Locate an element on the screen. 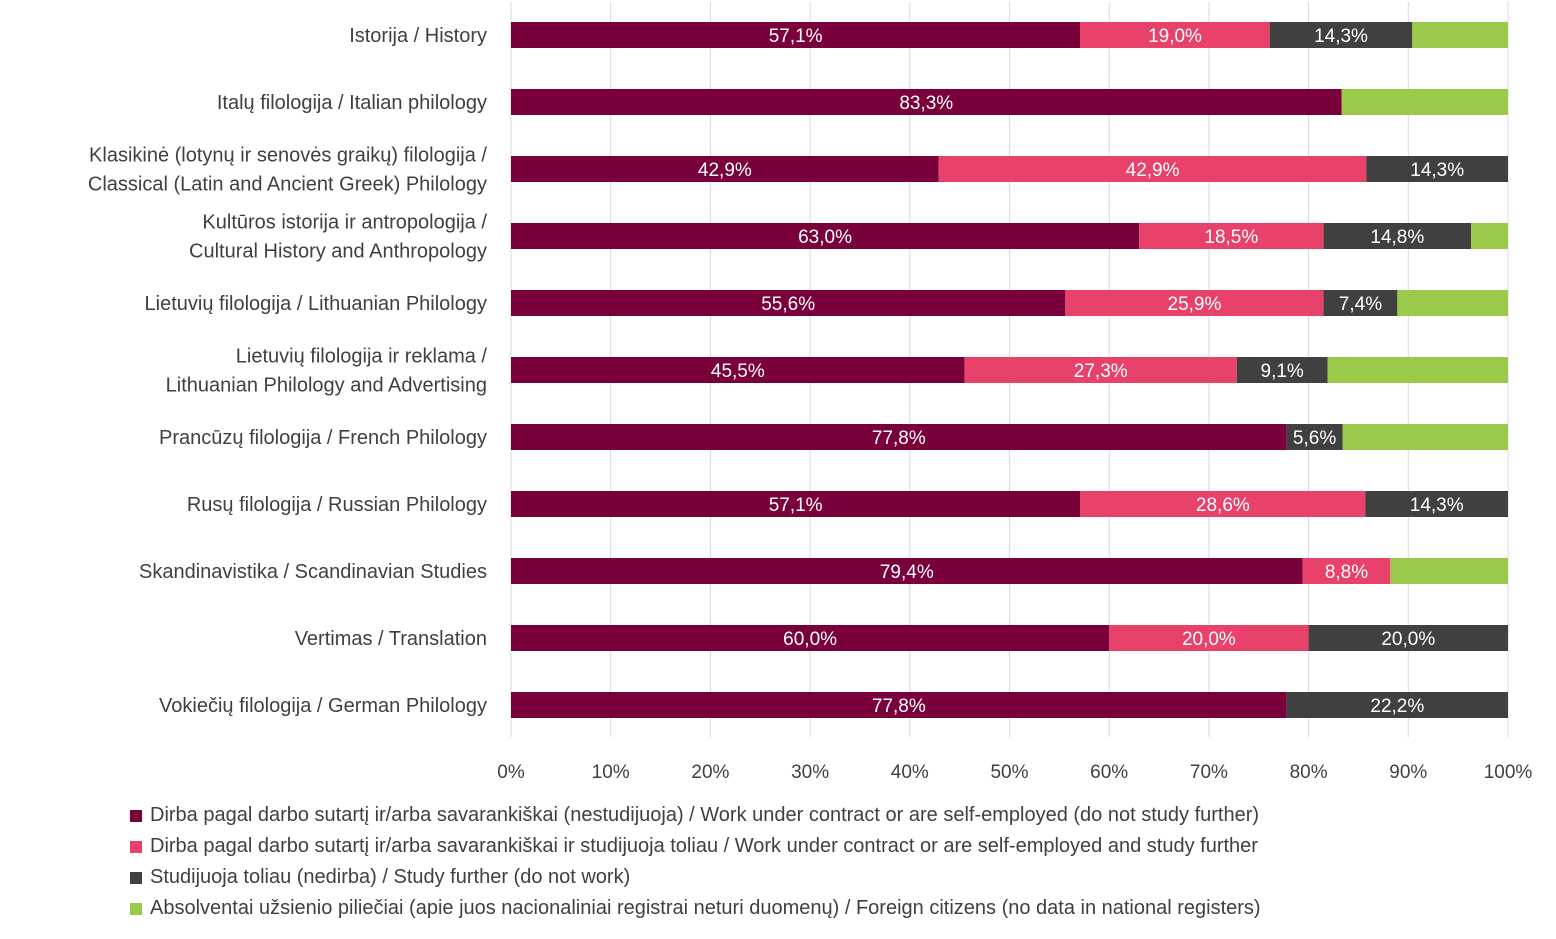 The height and width of the screenshot is (939, 1556). data-label: 22,2% is located at coordinates (1397, 706).